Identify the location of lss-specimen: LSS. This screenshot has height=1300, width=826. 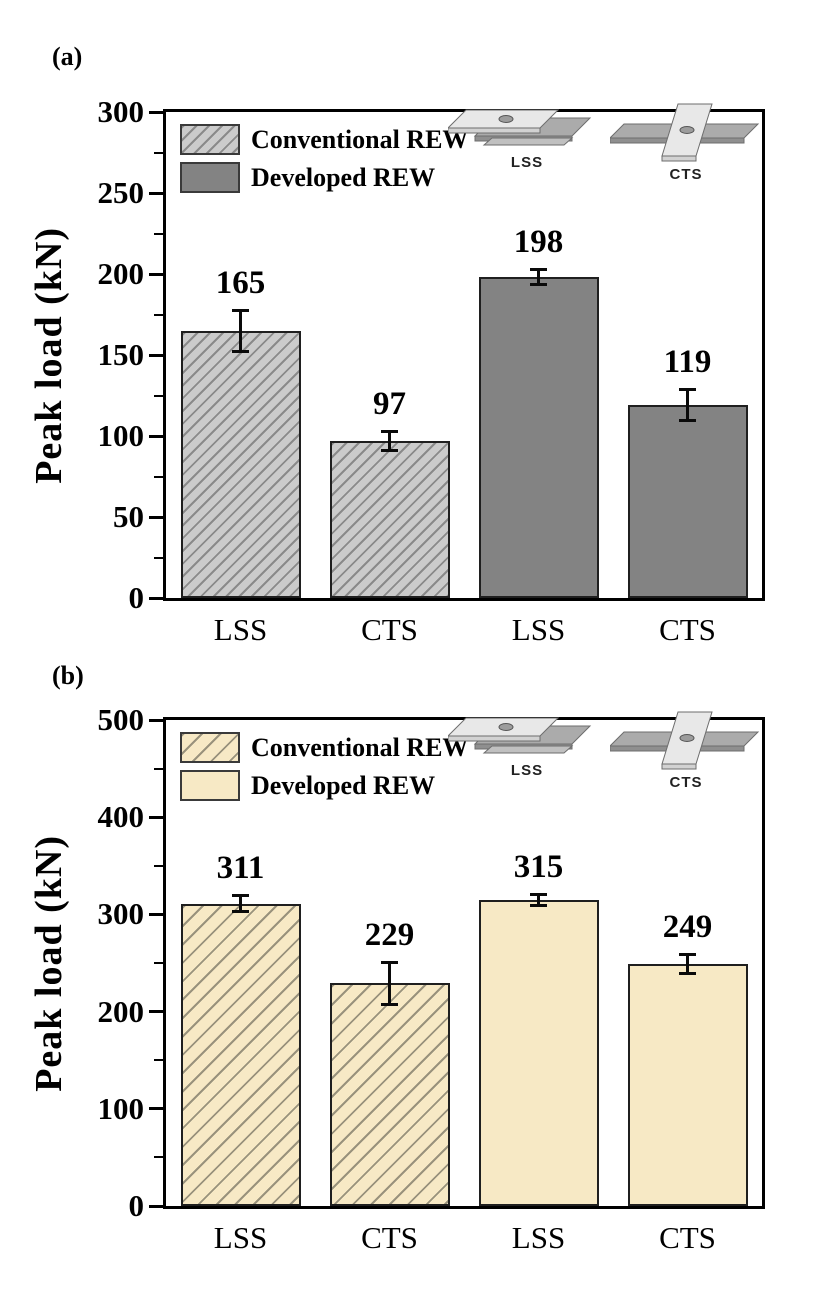
(527, 748).